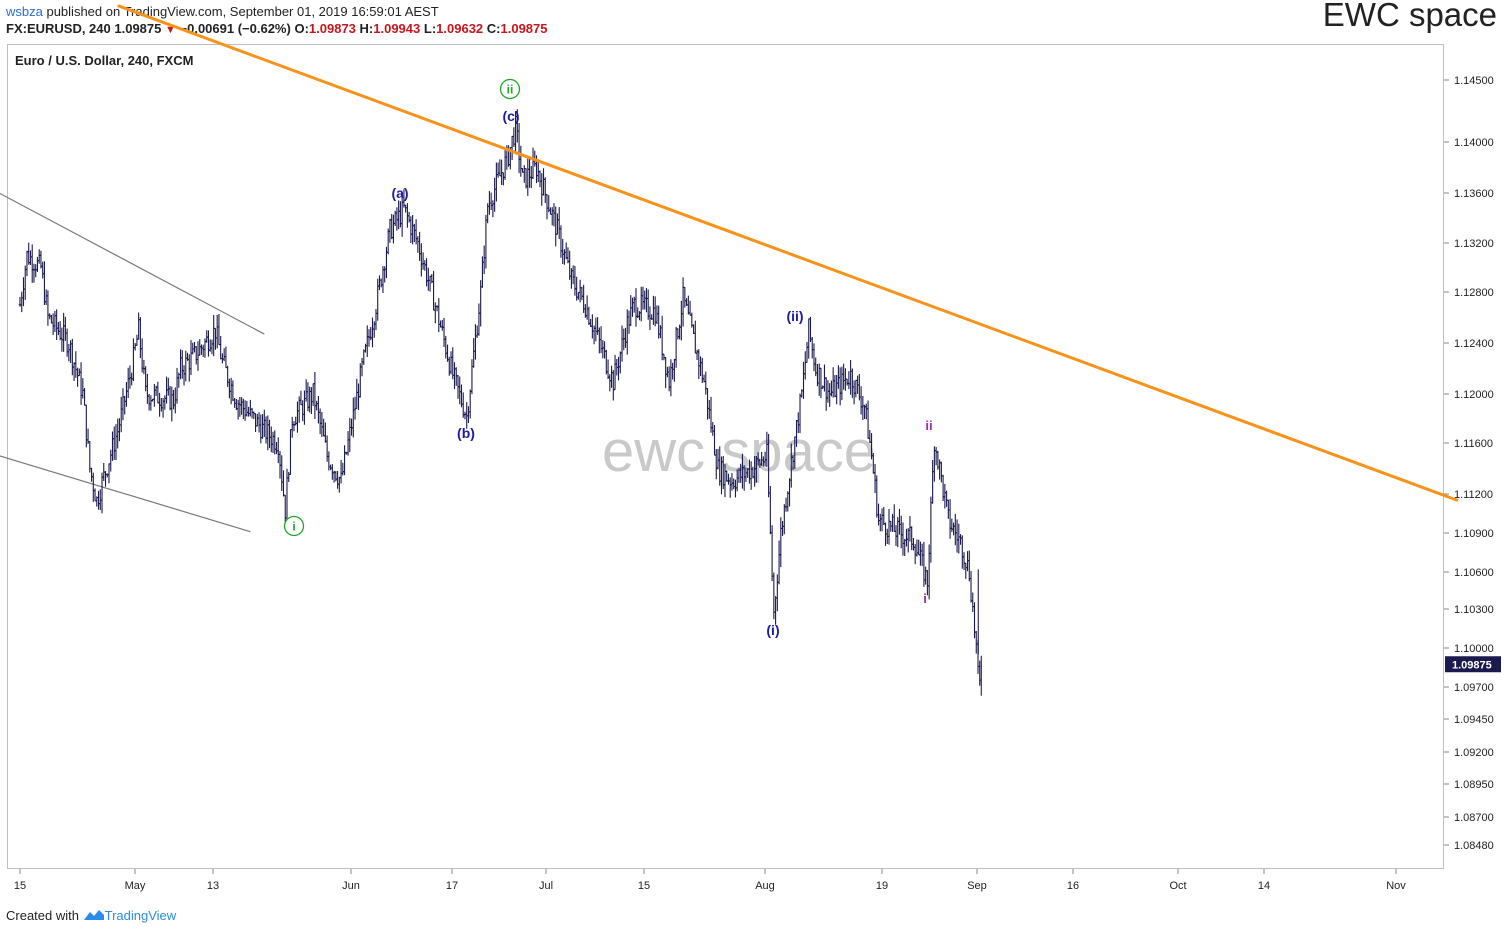 This screenshot has height=934, width=1507. I want to click on x-tick-label: 15, so click(644, 886).